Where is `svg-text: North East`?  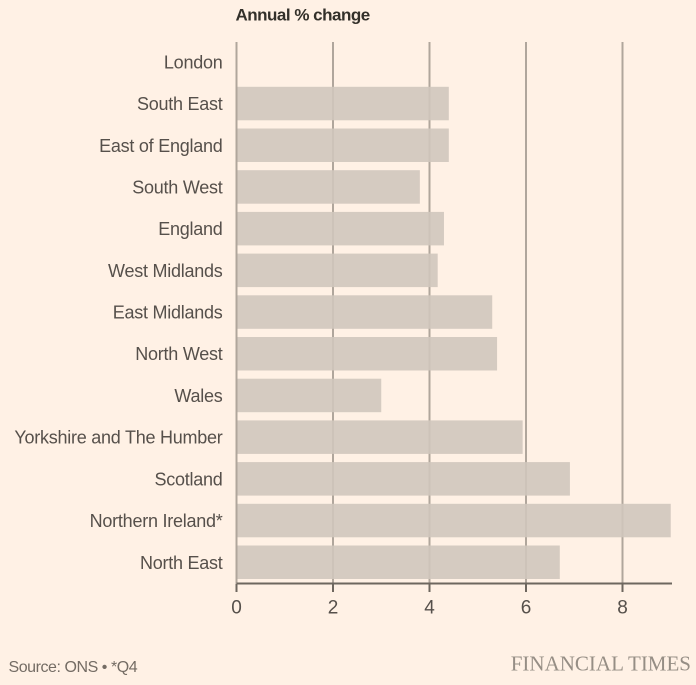
svg-text: North East is located at coordinates (181, 563).